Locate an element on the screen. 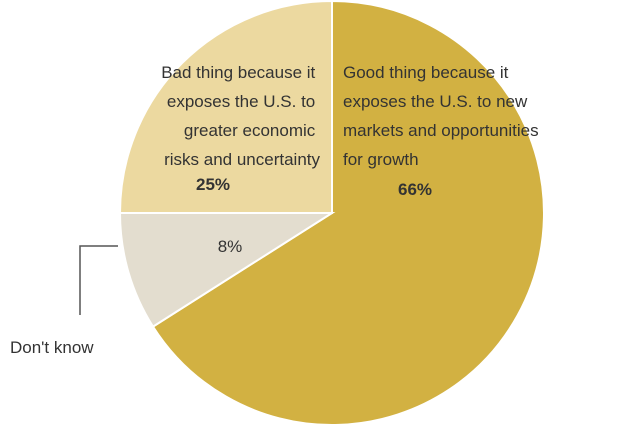 Image resolution: width=620 pixels, height=425 pixels. slice-value-good: 66% is located at coordinates (415, 189).